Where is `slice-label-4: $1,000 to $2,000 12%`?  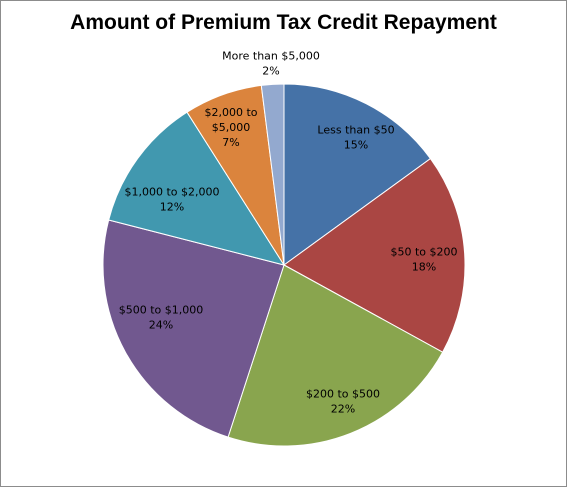
slice-label-4: $1,000 to $2,000 12% is located at coordinates (171, 200).